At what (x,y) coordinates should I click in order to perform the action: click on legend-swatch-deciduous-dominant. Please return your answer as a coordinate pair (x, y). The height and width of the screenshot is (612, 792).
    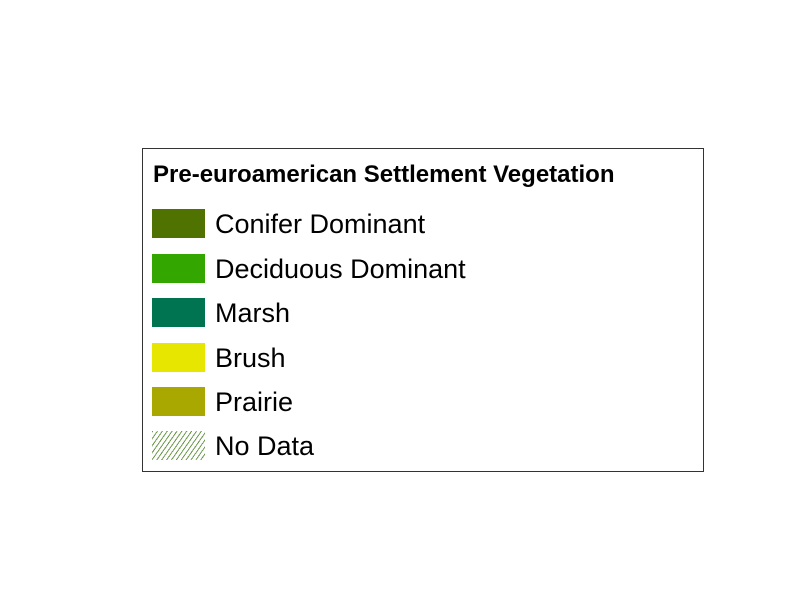
    Looking at the image, I should click on (178, 268).